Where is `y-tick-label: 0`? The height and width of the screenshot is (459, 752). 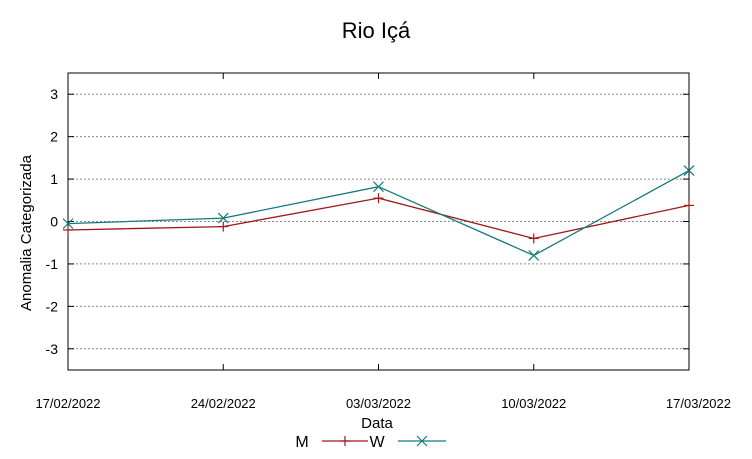 y-tick-label: 0 is located at coordinates (54, 222).